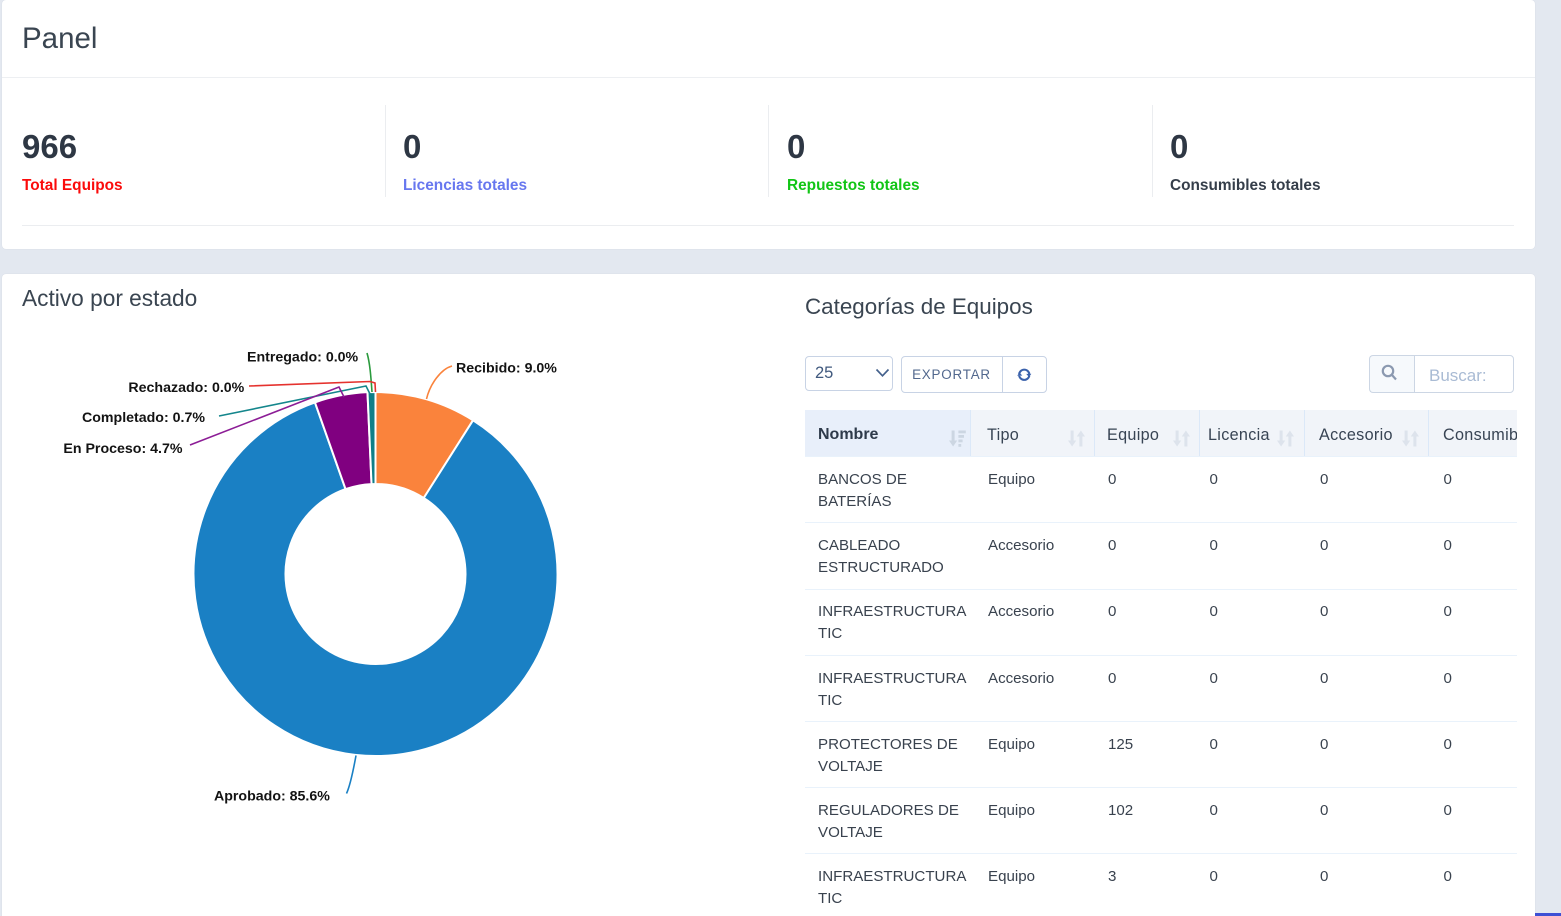 Image resolution: width=1561 pixels, height=916 pixels. I want to click on svg-text: Recibido: 9.0%, so click(506, 369).